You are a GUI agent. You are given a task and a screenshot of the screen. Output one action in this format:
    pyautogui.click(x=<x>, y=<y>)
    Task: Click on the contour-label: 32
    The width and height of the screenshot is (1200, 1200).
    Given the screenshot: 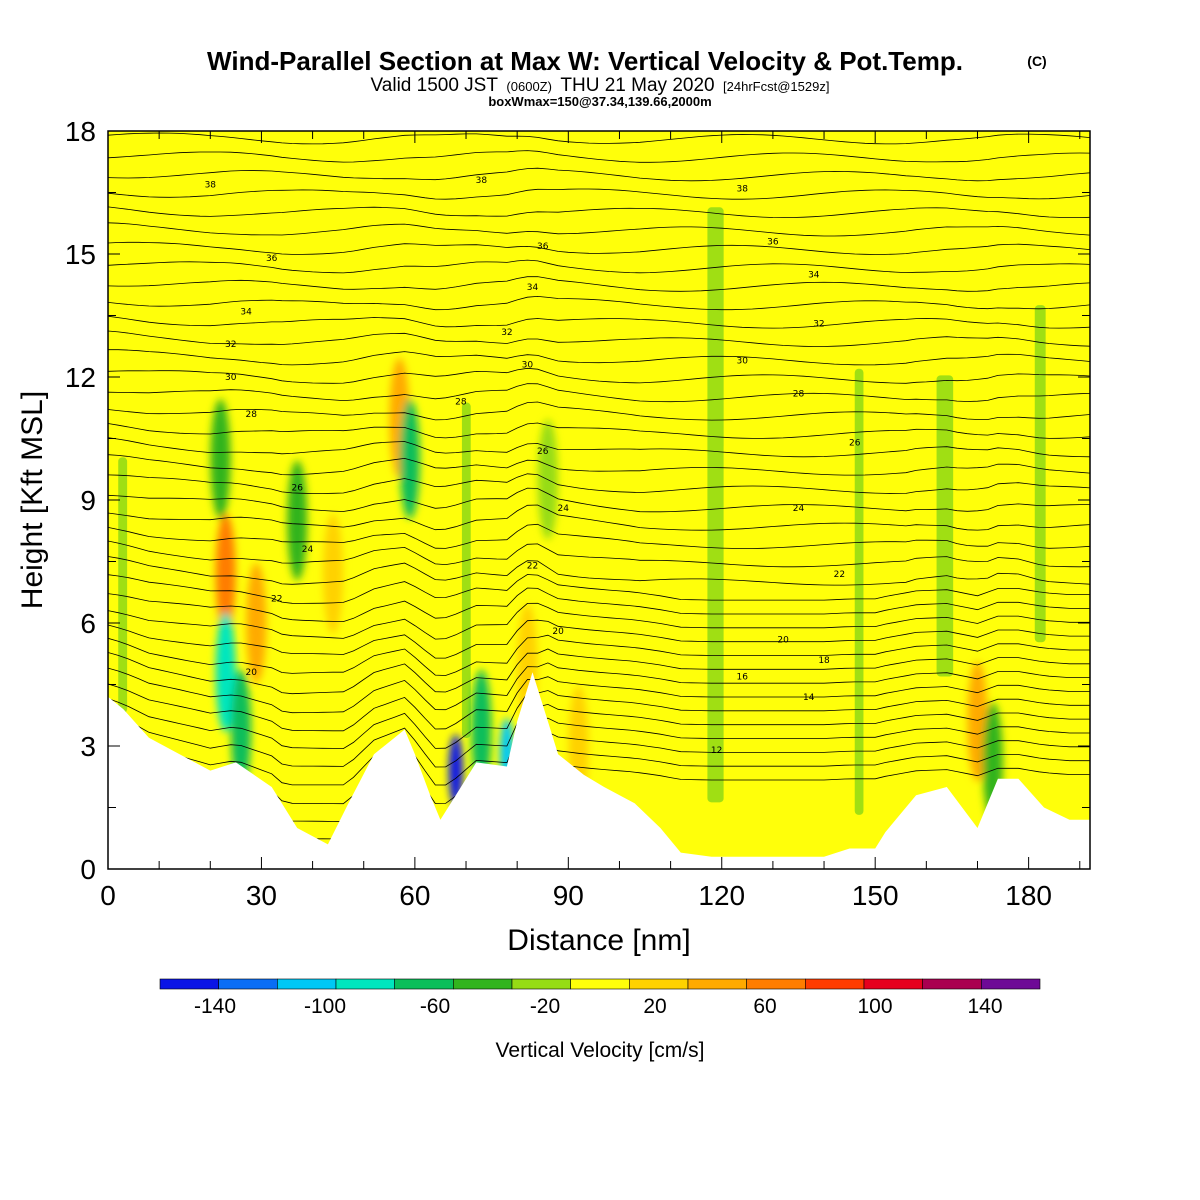 What is the action you would take?
    pyautogui.click(x=230, y=345)
    